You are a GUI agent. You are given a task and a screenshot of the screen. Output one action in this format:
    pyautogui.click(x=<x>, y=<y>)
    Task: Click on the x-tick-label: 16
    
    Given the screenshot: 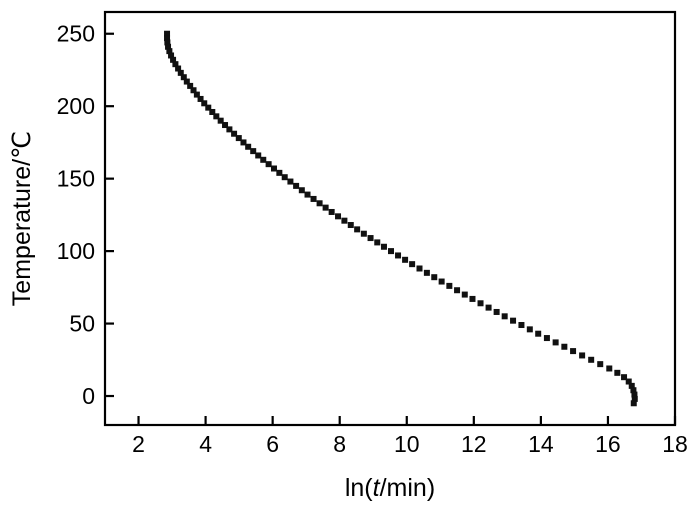 What is the action you would take?
    pyautogui.click(x=608, y=444)
    